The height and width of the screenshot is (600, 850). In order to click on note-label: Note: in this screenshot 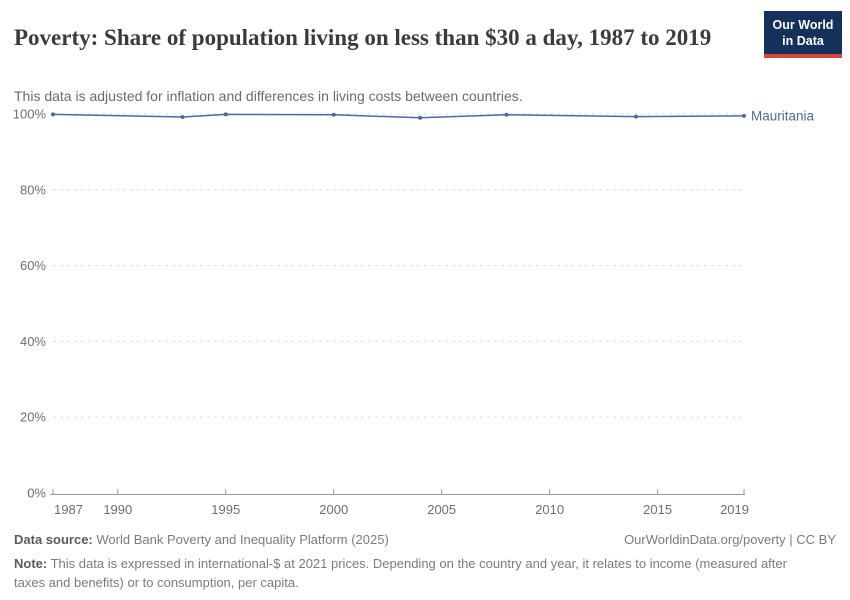, I will do `click(31, 563)`.